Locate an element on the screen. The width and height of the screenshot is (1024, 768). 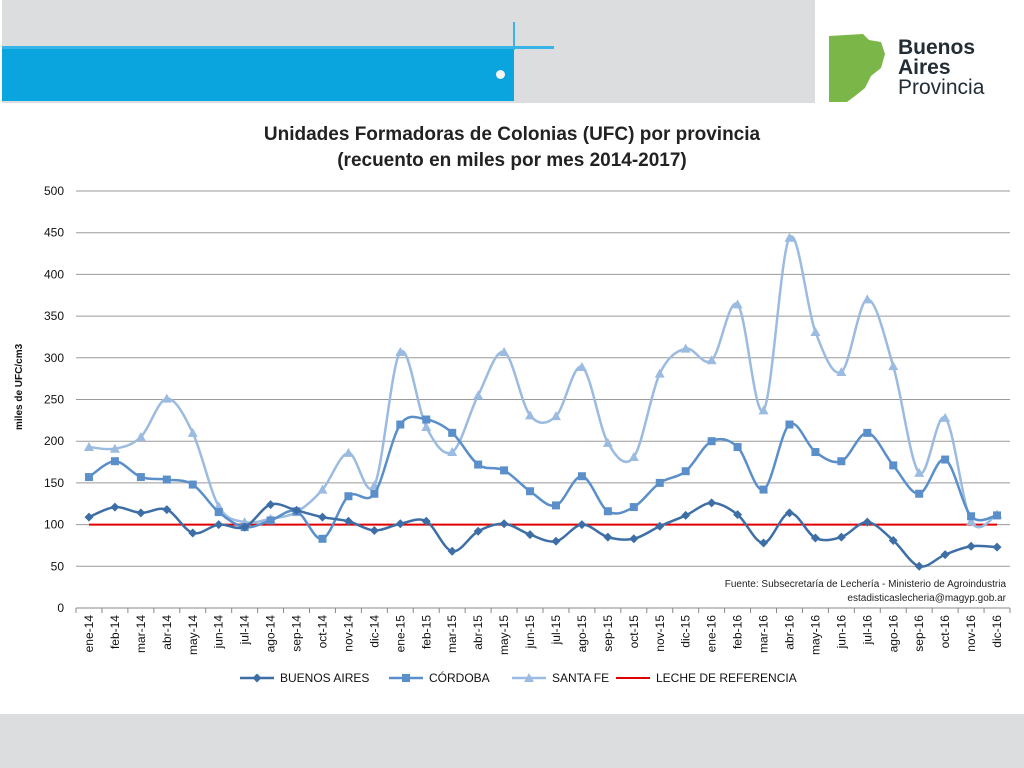
x-tick-label: mar-15 is located at coordinates (452, 634).